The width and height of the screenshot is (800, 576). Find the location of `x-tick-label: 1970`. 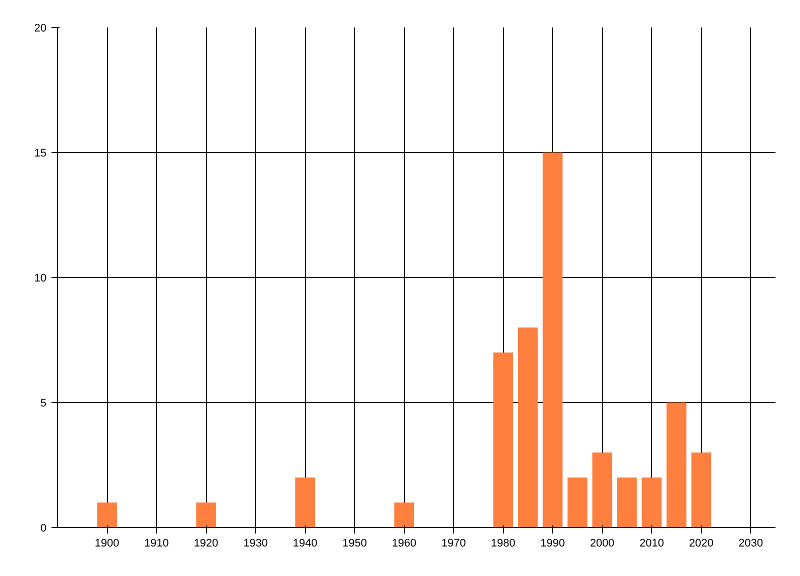

x-tick-label: 1970 is located at coordinates (453, 544).